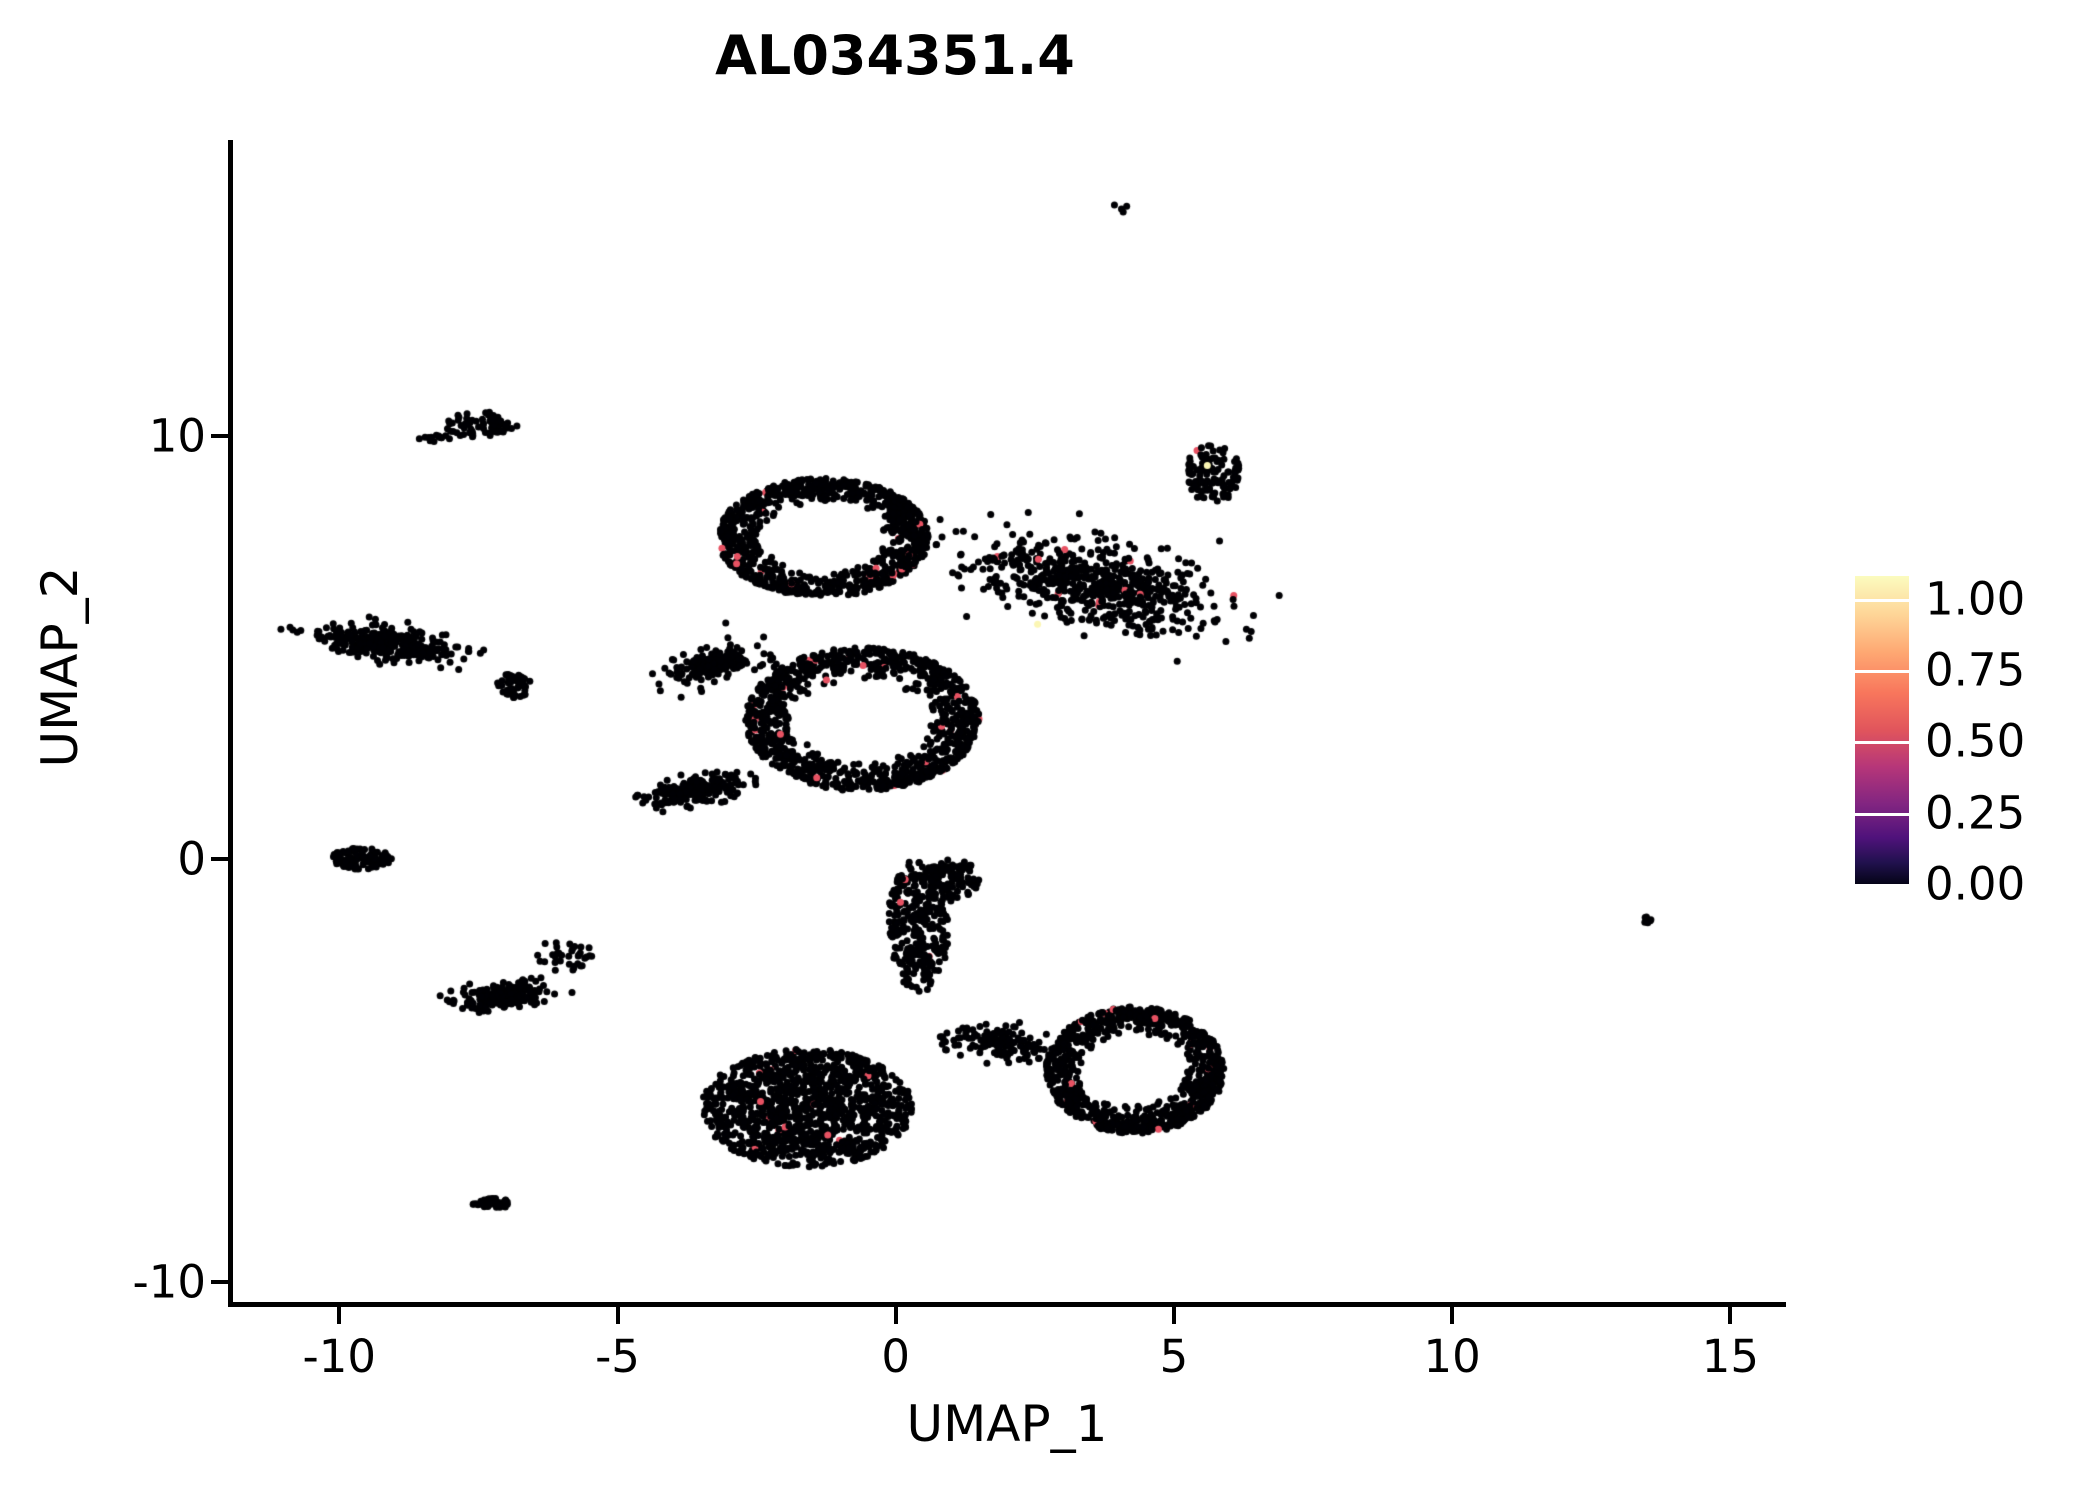 This screenshot has height=1500, width=2100. I want to click on colorbar: 1.00 0.75 0.50 0.25 0.00, so click(1975, 741).